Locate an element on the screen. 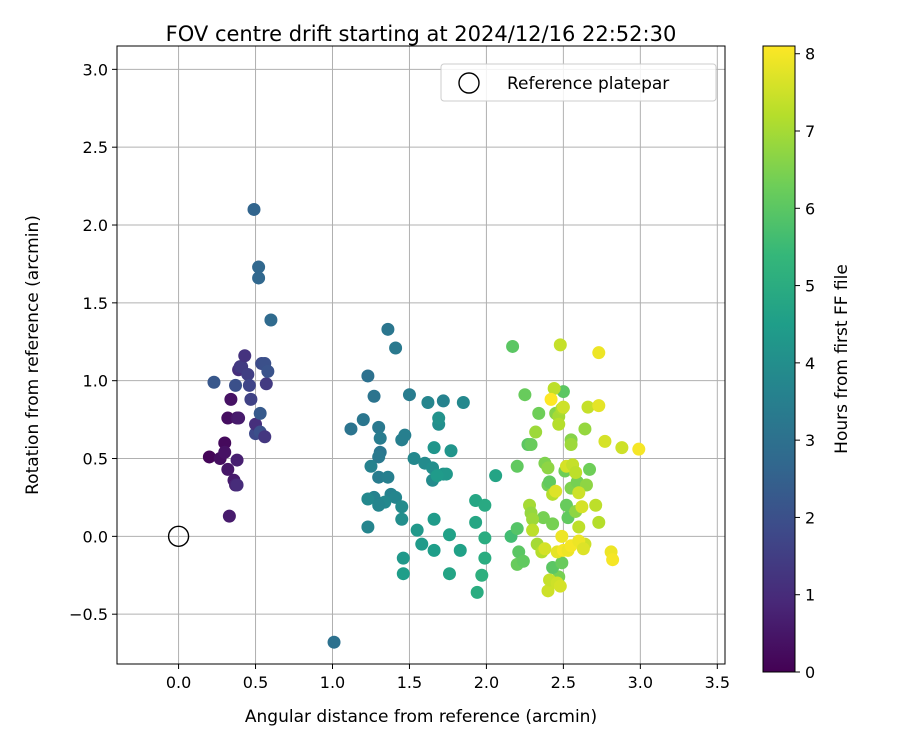  x-axis-ticks: 0.0 0.5 1.0 1.5 2.0 2.5 3.0 3.5 is located at coordinates (448, 678).